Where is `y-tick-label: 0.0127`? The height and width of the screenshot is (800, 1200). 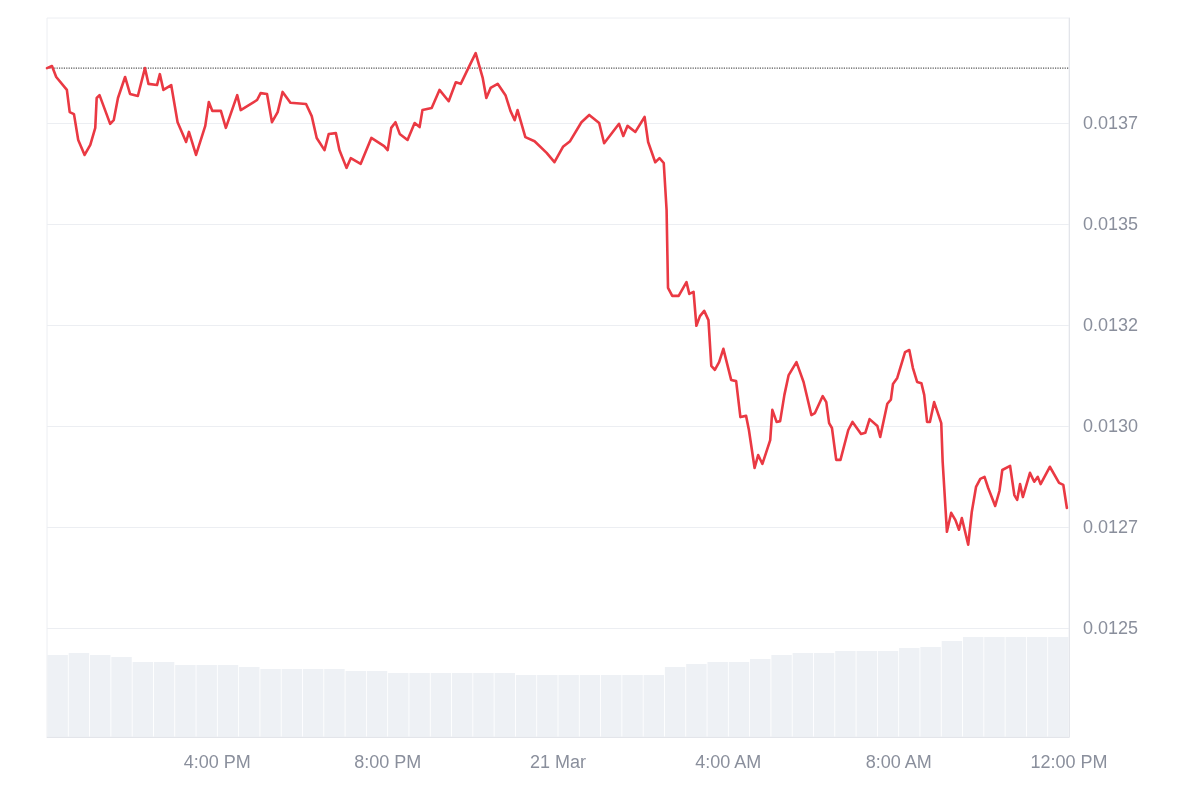
y-tick-label: 0.0127 is located at coordinates (1111, 526).